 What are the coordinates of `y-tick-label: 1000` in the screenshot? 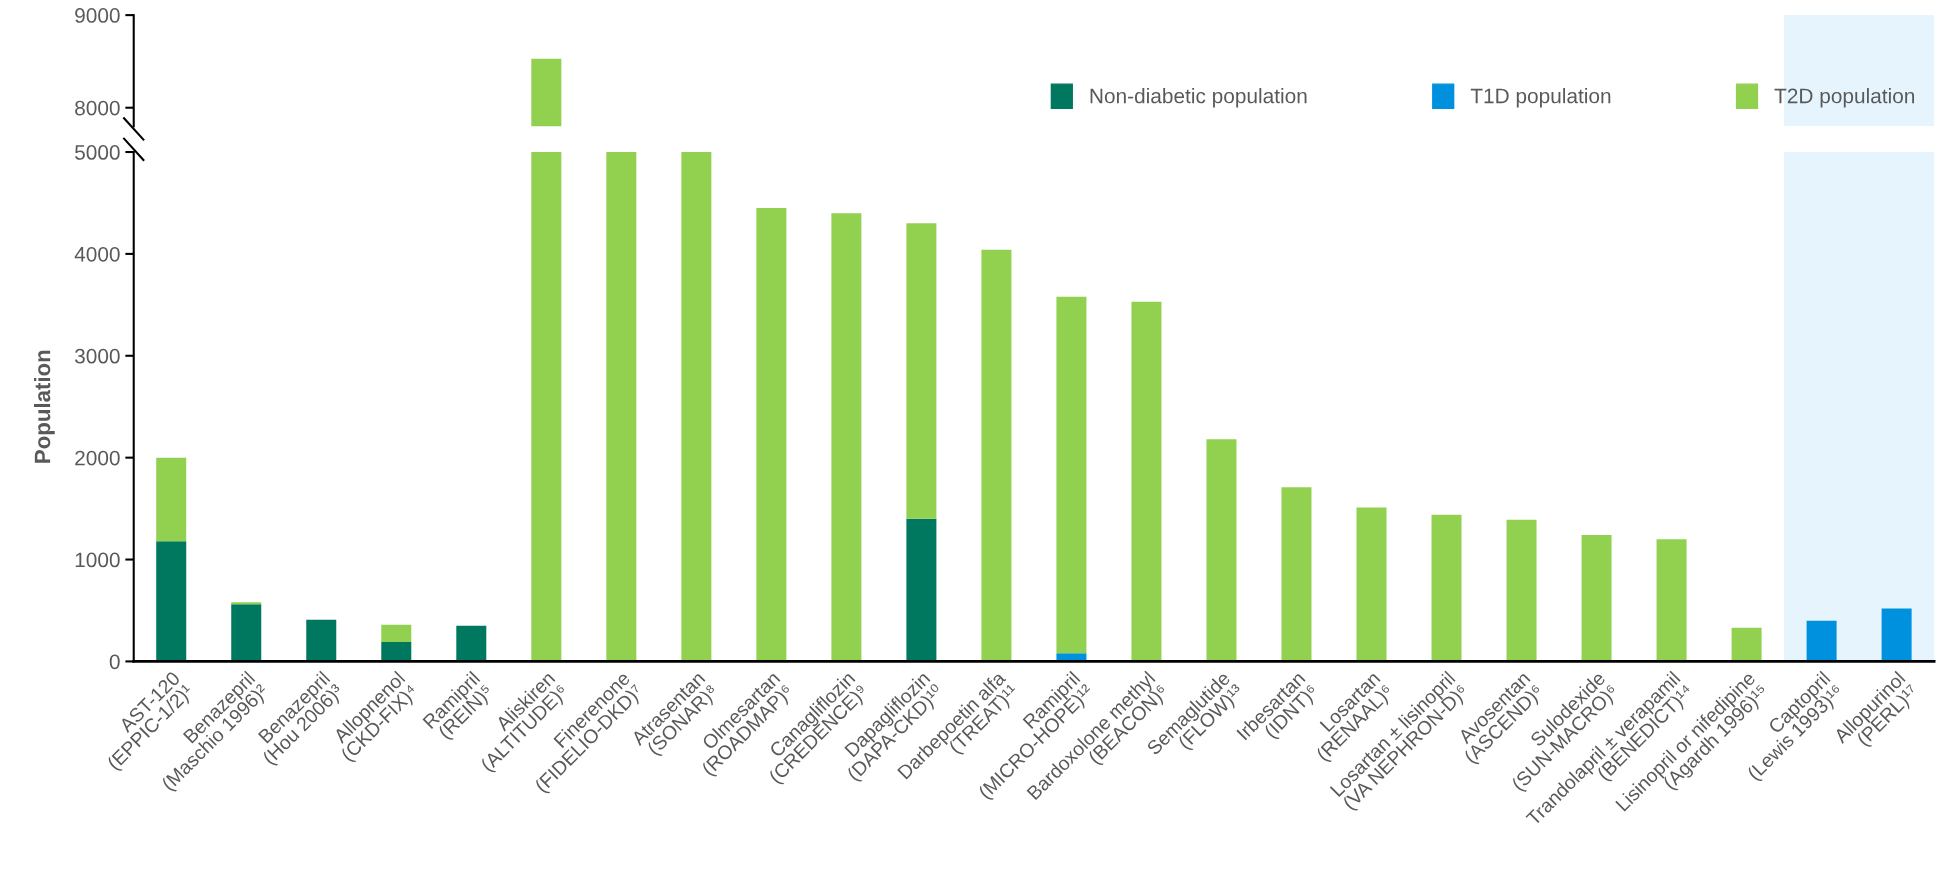 It's located at (97, 560).